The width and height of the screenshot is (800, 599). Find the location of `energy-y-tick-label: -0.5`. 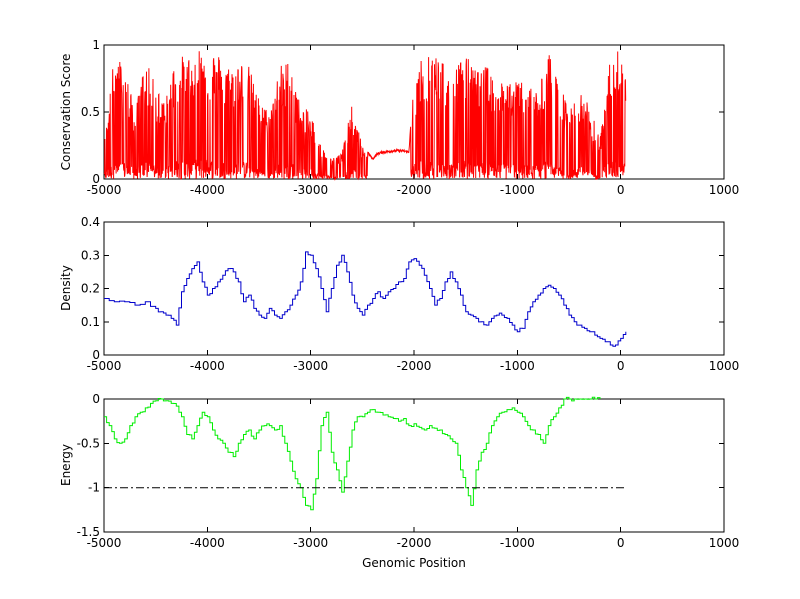

energy-y-tick-label: -0.5 is located at coordinates (88, 443).